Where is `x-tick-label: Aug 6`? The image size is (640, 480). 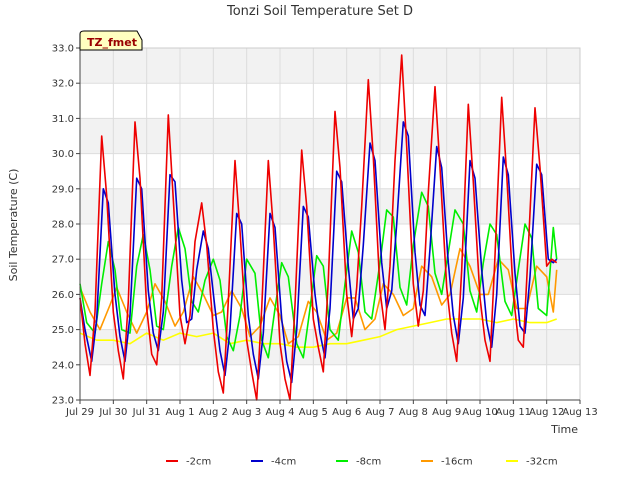
x-tick-label: Aug 6 is located at coordinates (346, 412).